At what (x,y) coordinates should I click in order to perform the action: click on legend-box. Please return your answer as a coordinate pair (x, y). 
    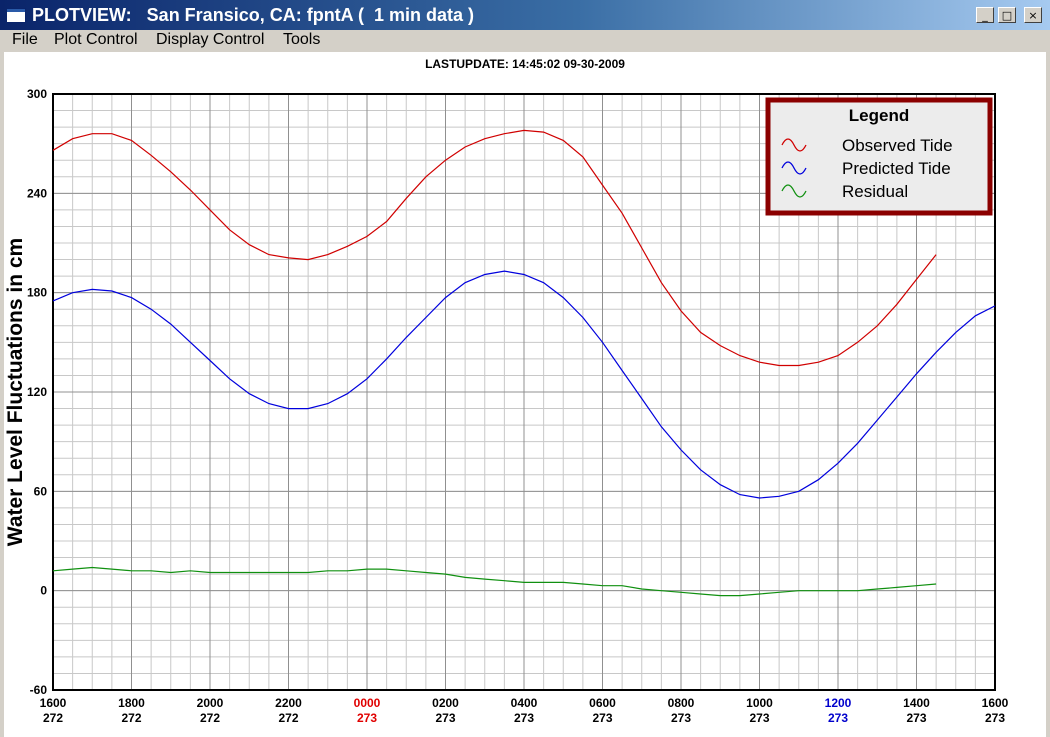
    Looking at the image, I should click on (879, 156).